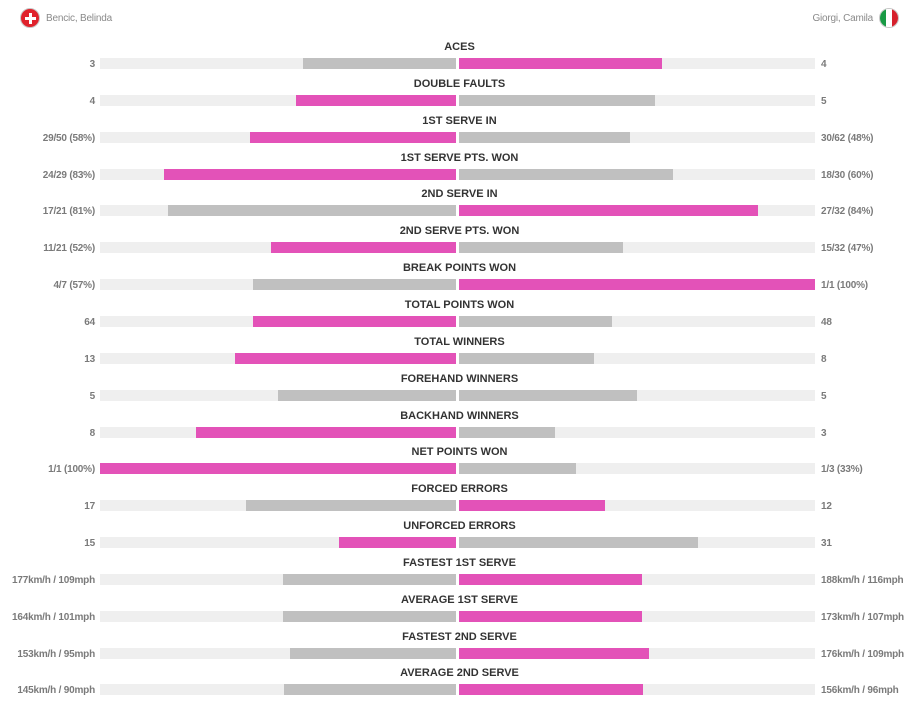 The image size is (919, 703). I want to click on stat-row: UNFORCED ERRORS 15 31, so click(459, 537).